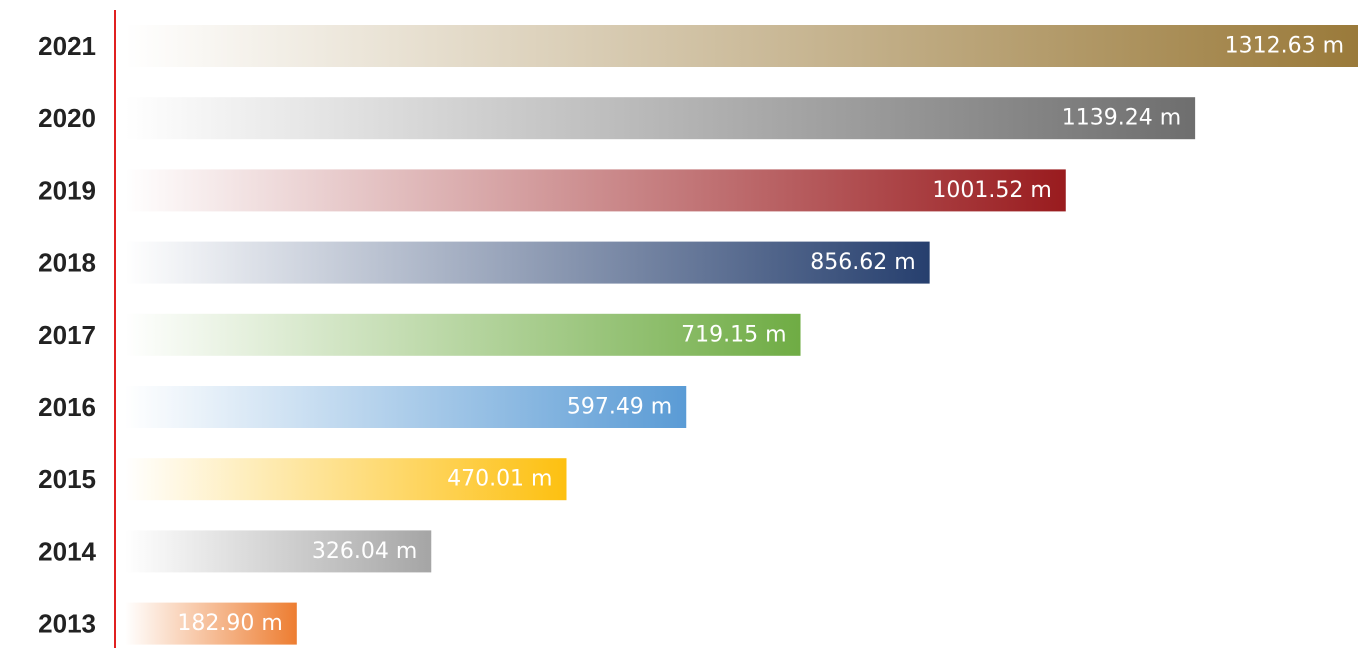 This screenshot has height=648, width=1360. What do you see at coordinates (1284, 46) in the screenshot?
I see `value-label-2021: 1312.63 m` at bounding box center [1284, 46].